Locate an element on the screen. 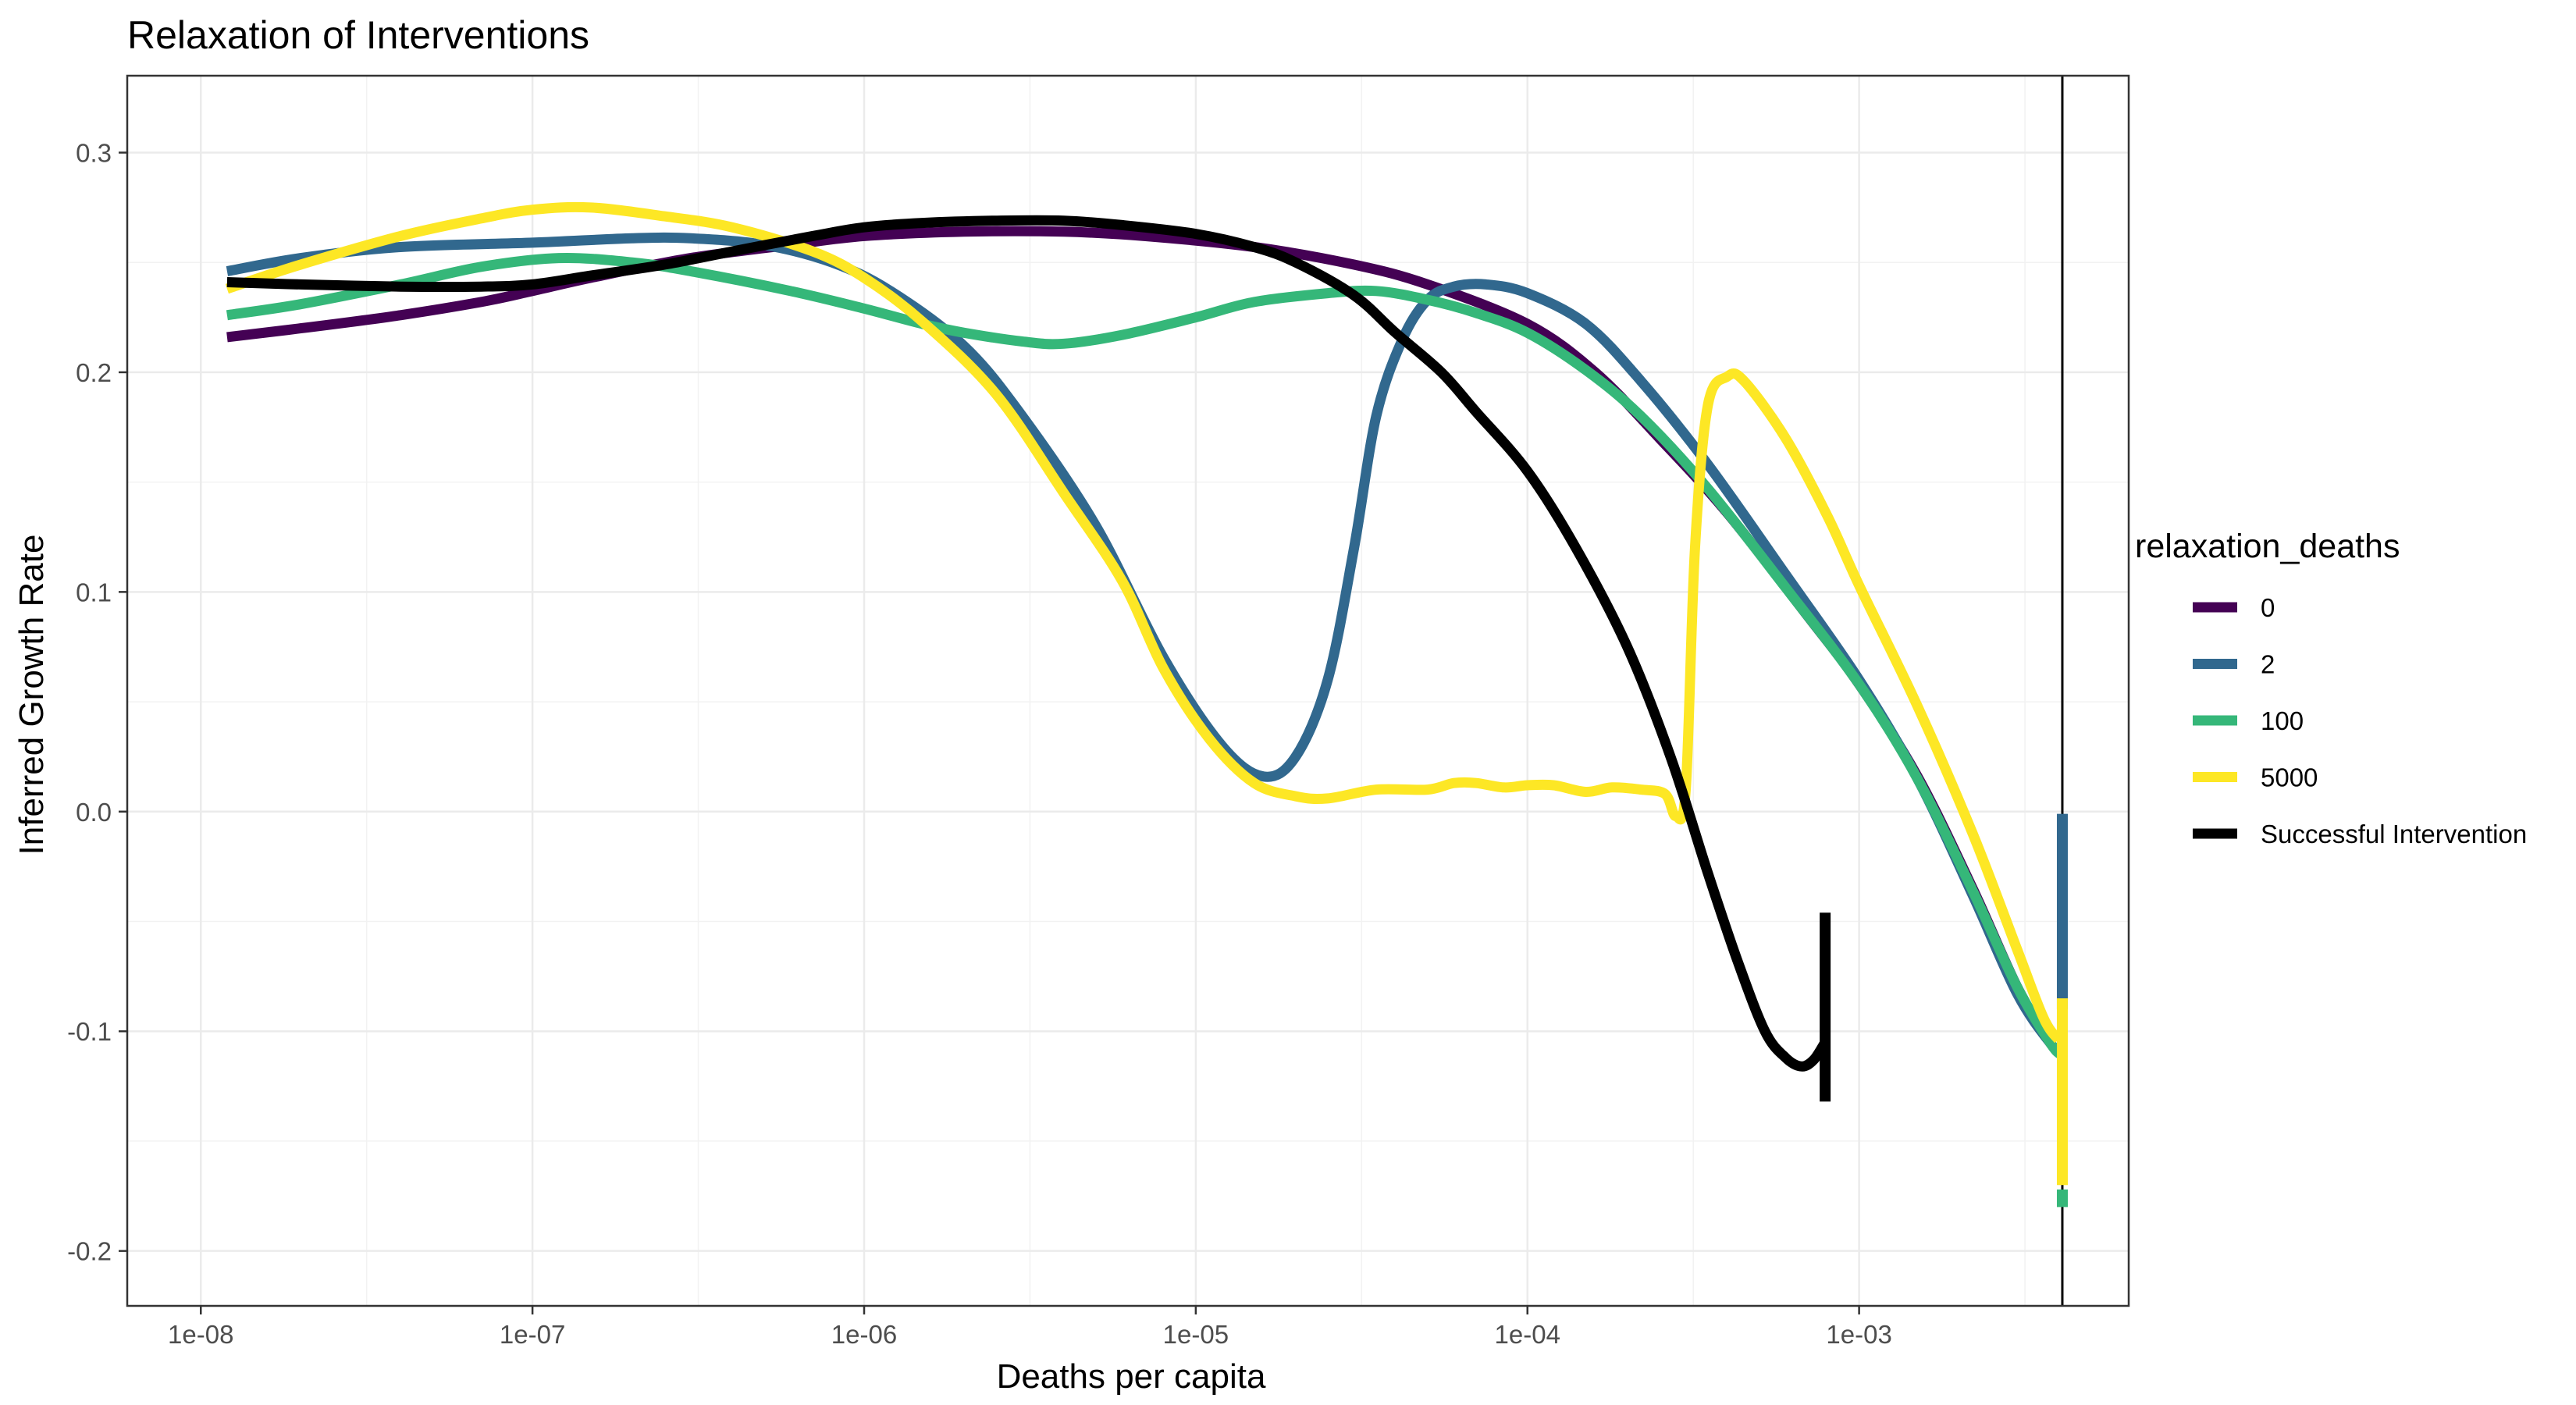 The image size is (2576, 1405). x-tick-label: 1e-07 is located at coordinates (532, 1335).